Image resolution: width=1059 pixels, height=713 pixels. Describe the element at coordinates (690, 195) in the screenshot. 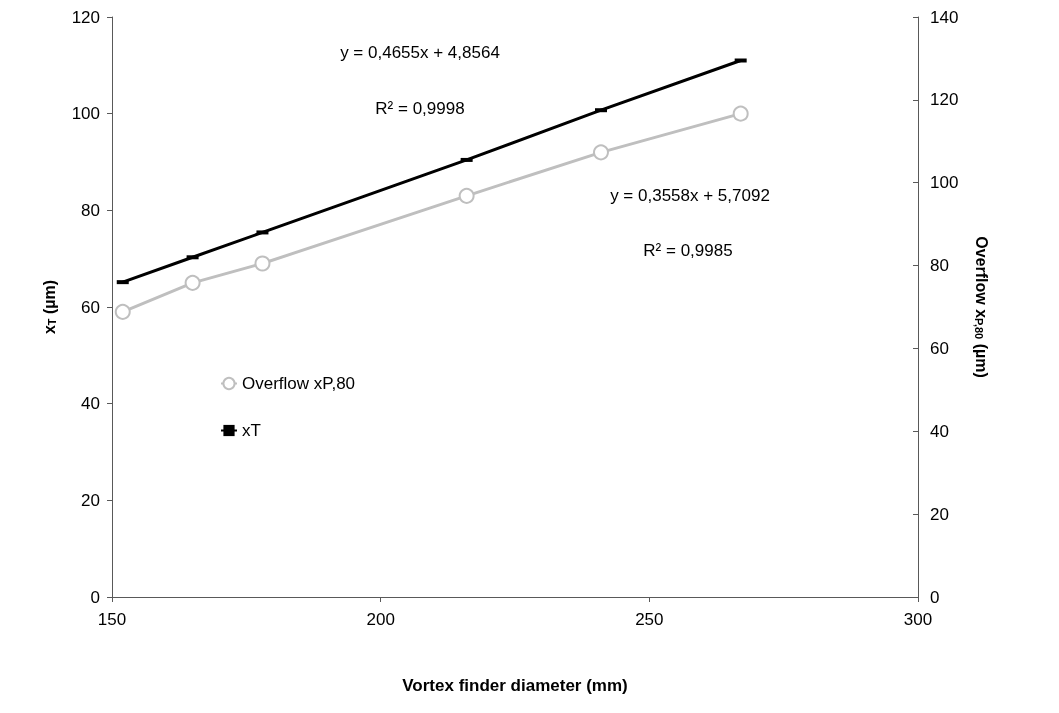

I see `annotation: y = 0,3558x + 5,7092` at that location.